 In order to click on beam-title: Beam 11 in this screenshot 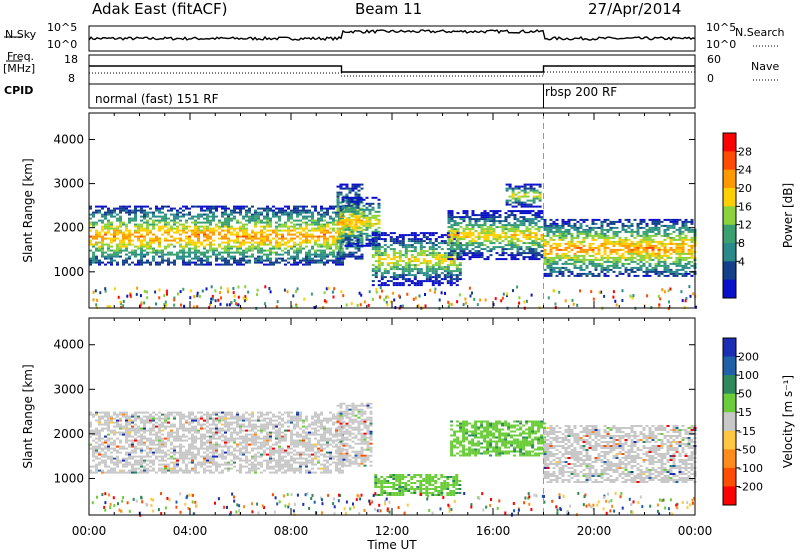, I will do `click(389, 9)`.